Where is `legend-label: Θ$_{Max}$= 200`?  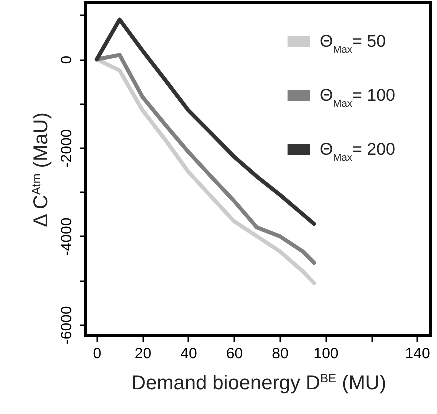 legend-label: Θ$_{Max}$= 200 is located at coordinates (358, 152).